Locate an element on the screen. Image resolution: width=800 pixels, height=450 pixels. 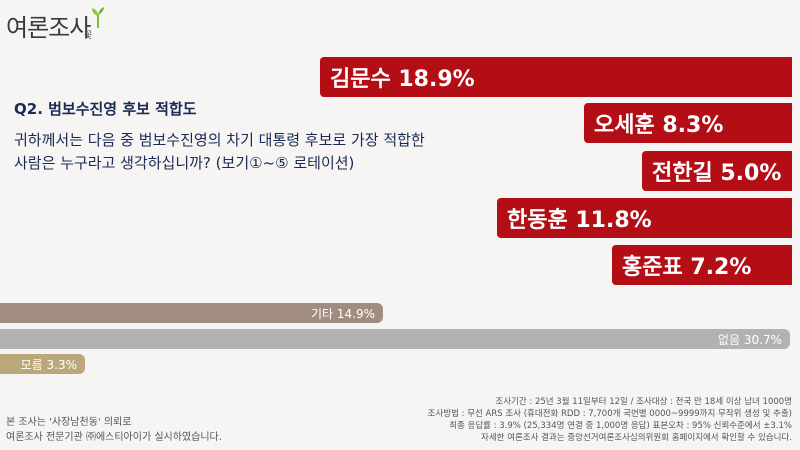
logo-text: 여론조사 is located at coordinates (48, 28).